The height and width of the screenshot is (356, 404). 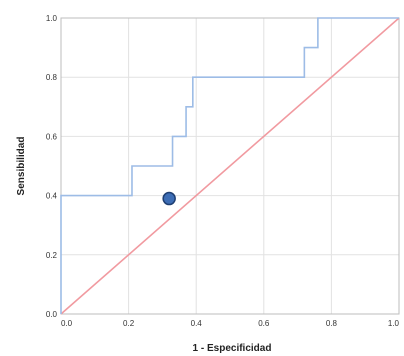 I want to click on y-tick-label: 0.2, so click(x=52, y=255).